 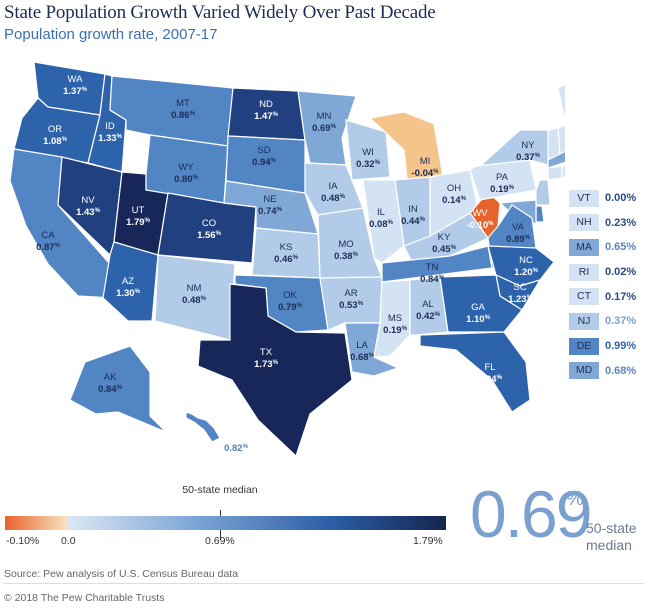 What do you see at coordinates (512, 148) in the screenshot?
I see `state-shape-ny` at bounding box center [512, 148].